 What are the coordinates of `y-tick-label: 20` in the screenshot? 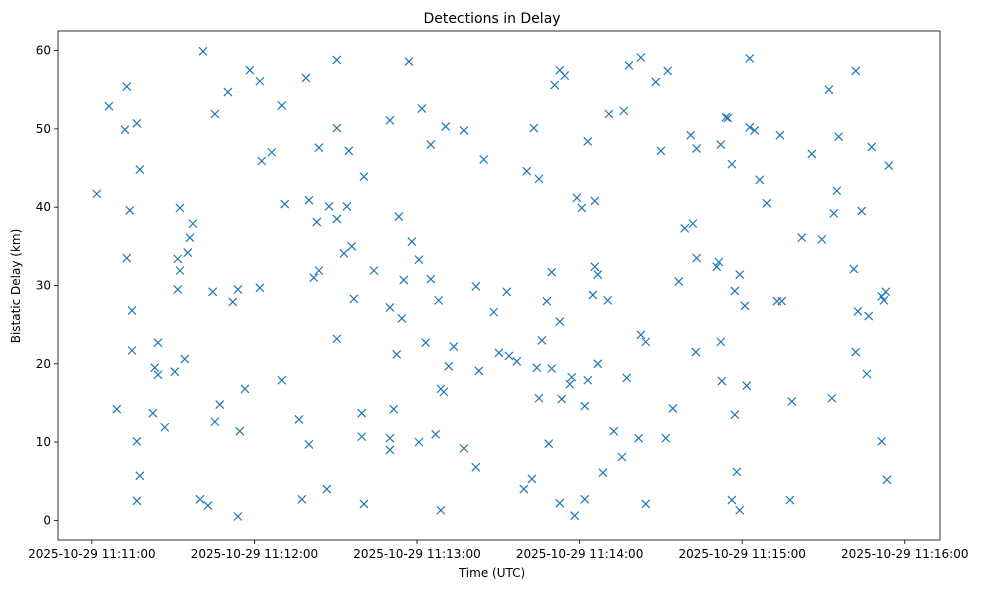 It's located at (43, 364).